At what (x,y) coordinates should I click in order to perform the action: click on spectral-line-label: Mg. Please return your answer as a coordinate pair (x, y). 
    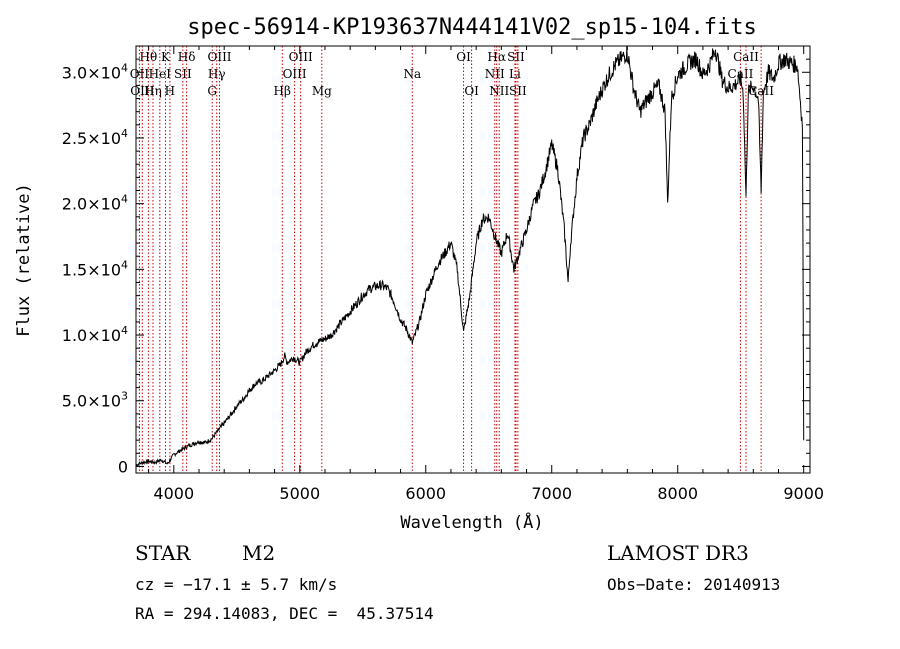
    Looking at the image, I should click on (322, 91).